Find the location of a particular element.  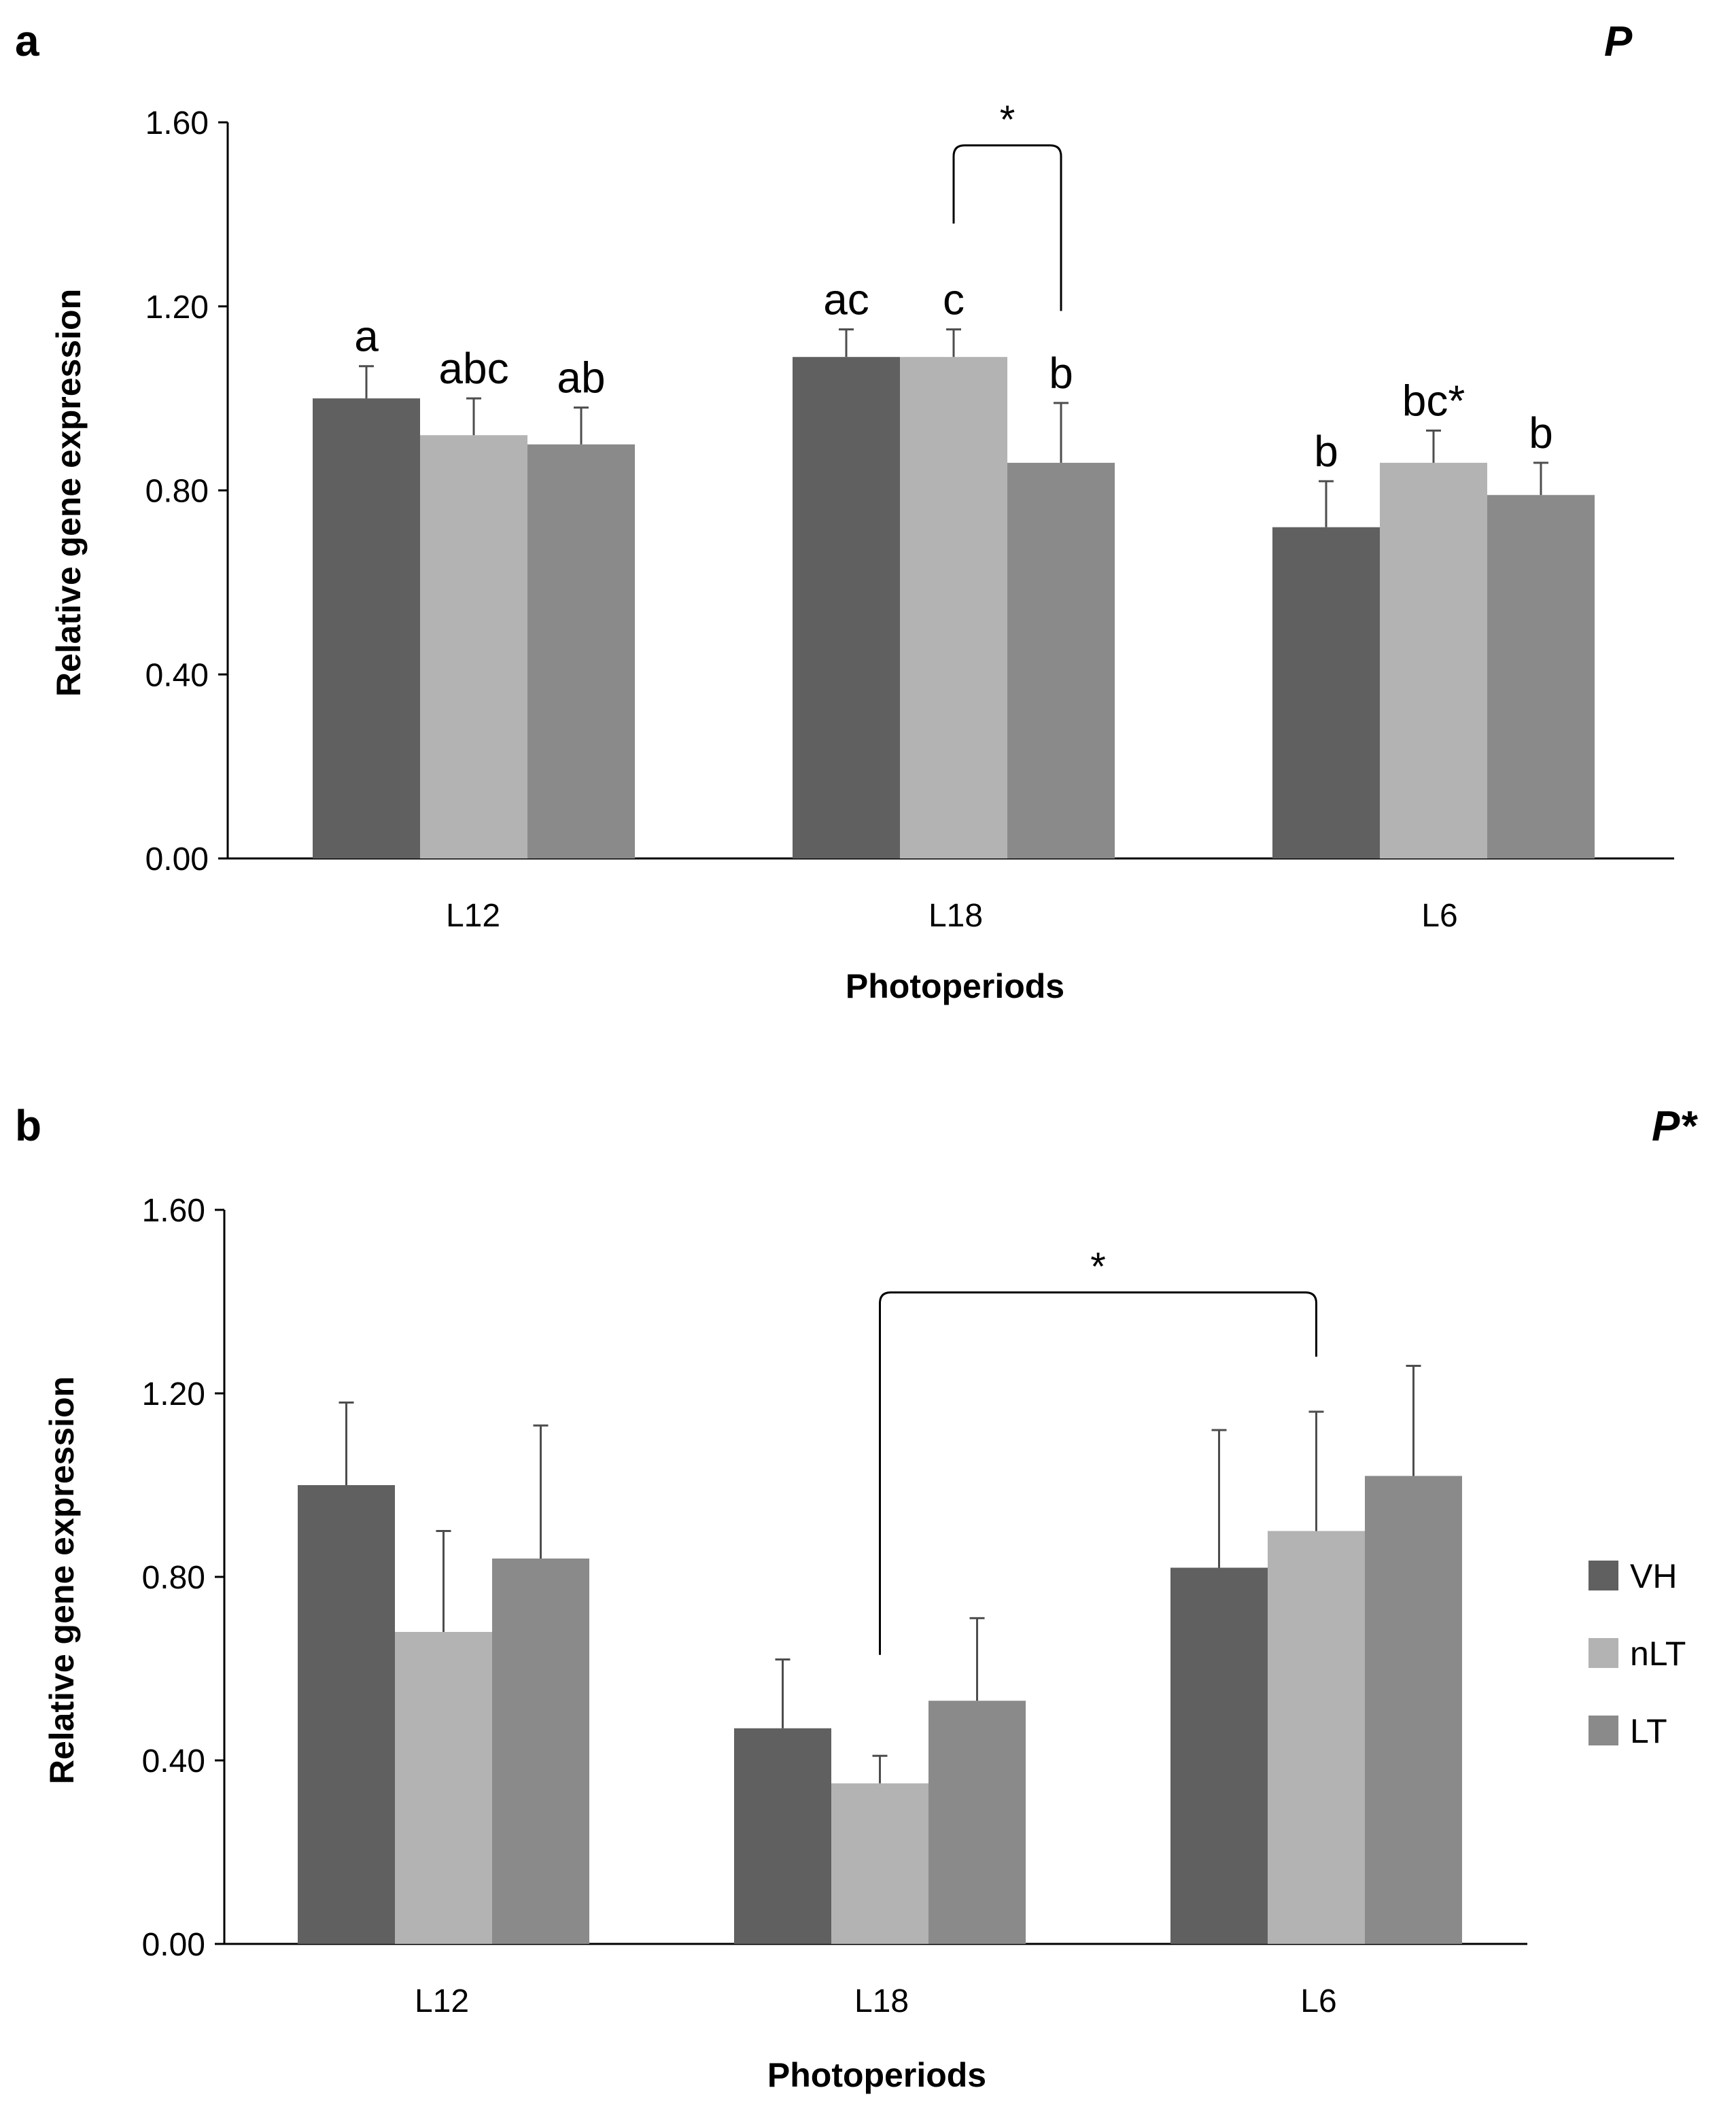

panel-a-significance-bracket is located at coordinates (1007, 227).